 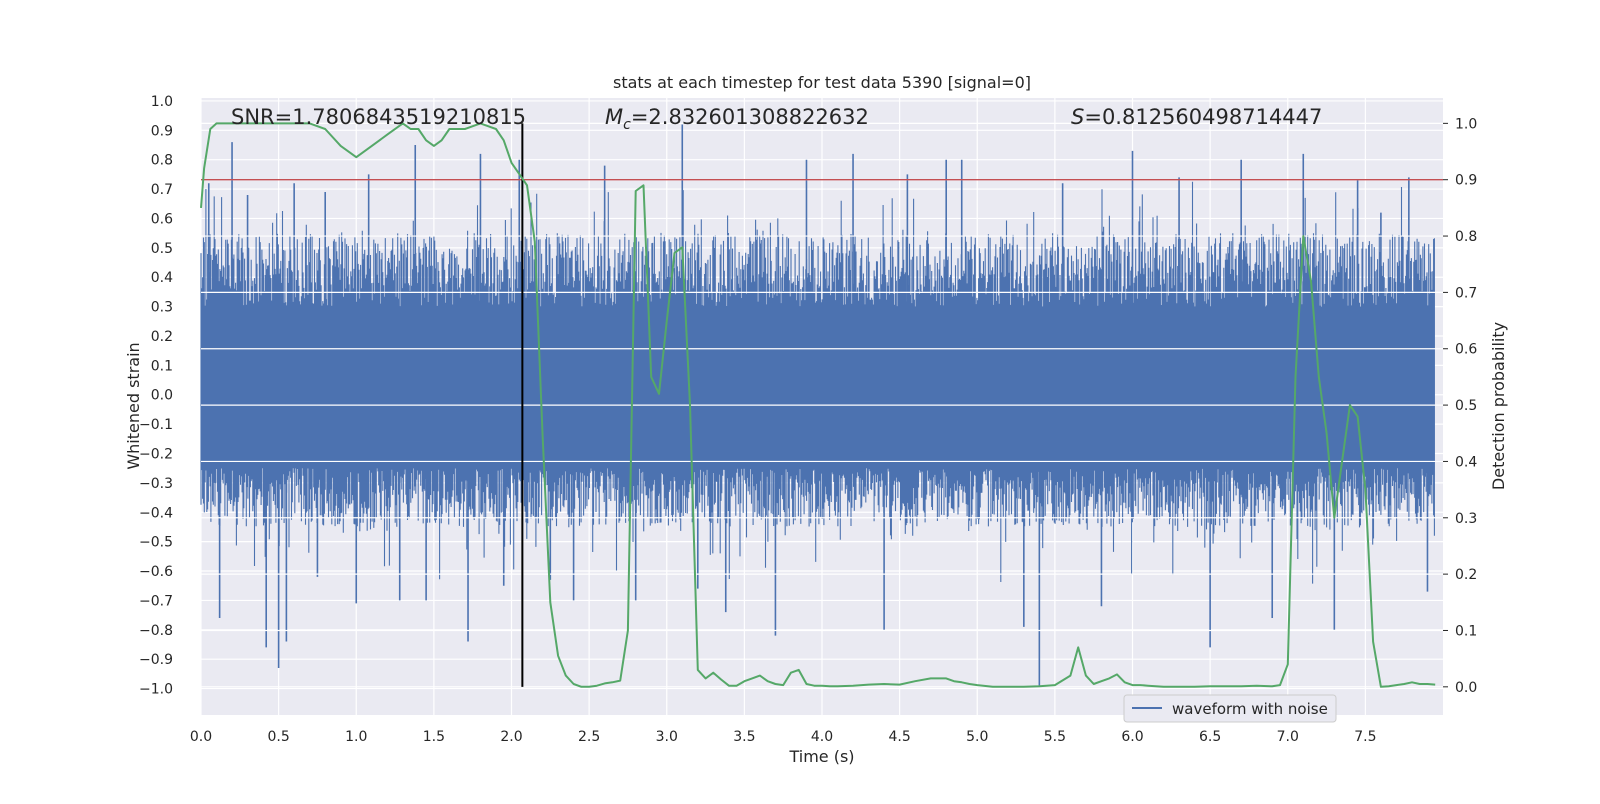 What do you see at coordinates (1055, 737) in the screenshot?
I see `x-tick-label: 5.5` at bounding box center [1055, 737].